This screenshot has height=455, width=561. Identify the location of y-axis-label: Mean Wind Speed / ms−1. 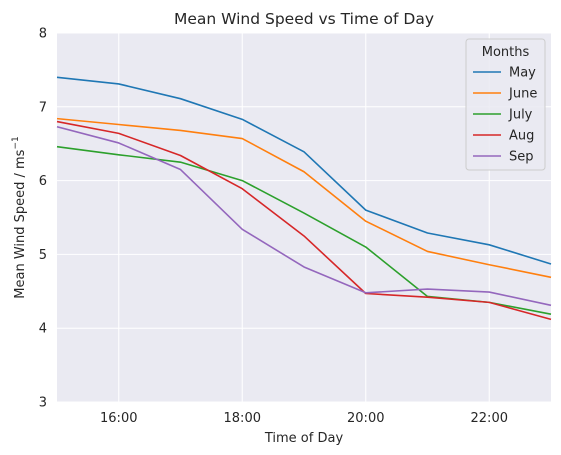
(19, 217).